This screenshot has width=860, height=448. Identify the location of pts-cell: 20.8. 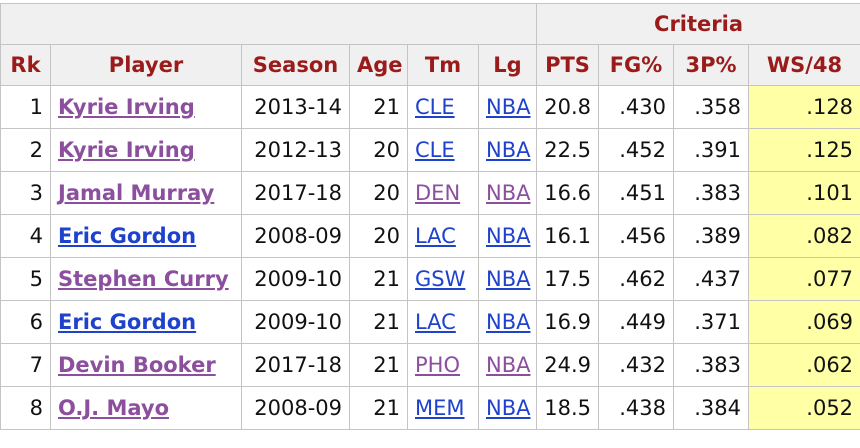
(567, 107).